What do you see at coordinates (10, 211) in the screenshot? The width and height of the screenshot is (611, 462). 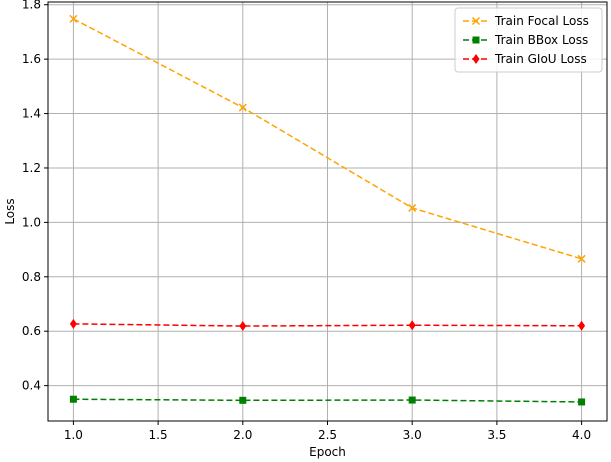 I see `y-axis-title: Loss` at bounding box center [10, 211].